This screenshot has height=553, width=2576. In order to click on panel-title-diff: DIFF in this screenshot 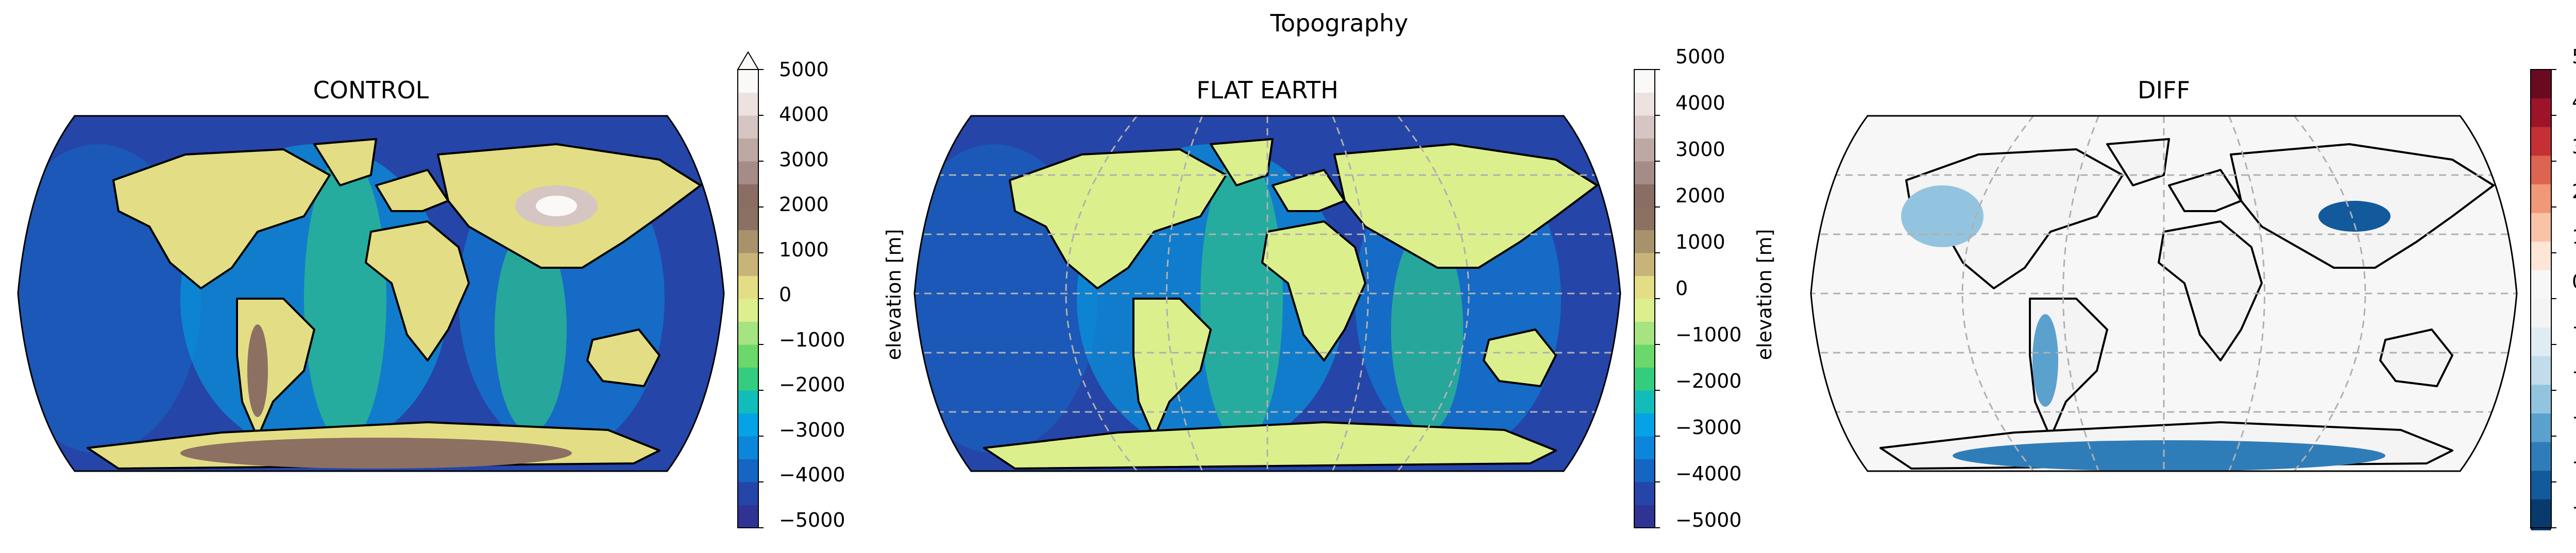, I will do `click(2164, 90)`.